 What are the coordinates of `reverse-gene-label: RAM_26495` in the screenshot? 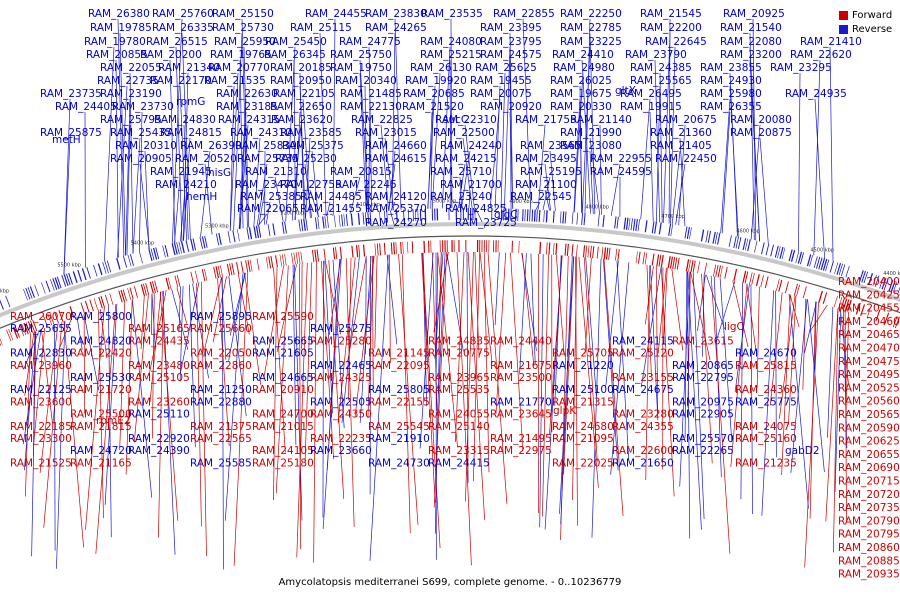 It's located at (651, 94).